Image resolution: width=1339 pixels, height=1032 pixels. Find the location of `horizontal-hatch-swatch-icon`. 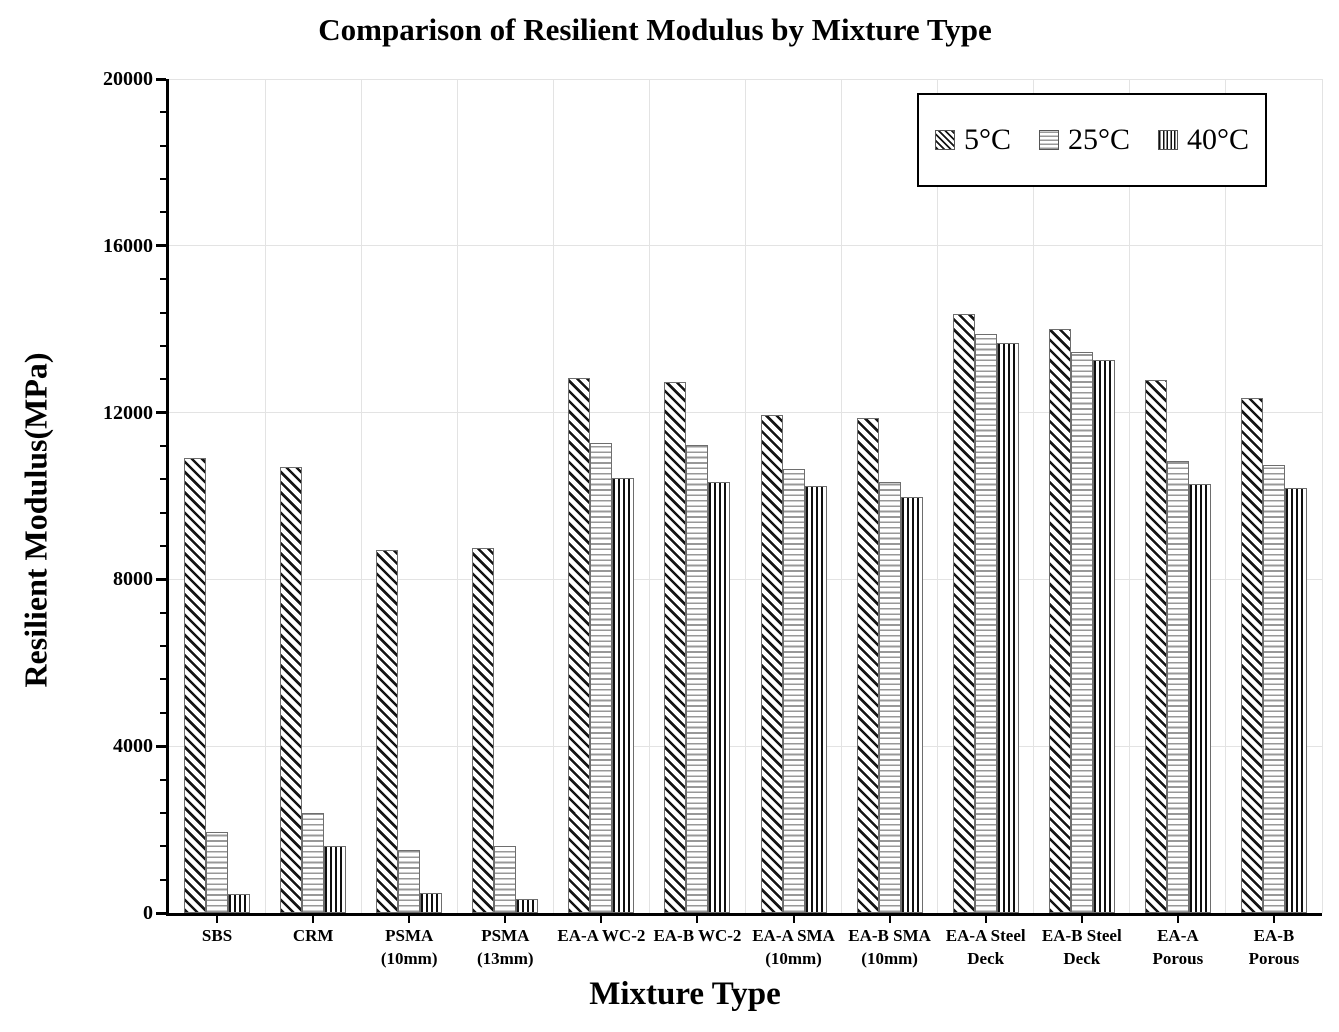

horizontal-hatch-swatch-icon is located at coordinates (1048, 140).